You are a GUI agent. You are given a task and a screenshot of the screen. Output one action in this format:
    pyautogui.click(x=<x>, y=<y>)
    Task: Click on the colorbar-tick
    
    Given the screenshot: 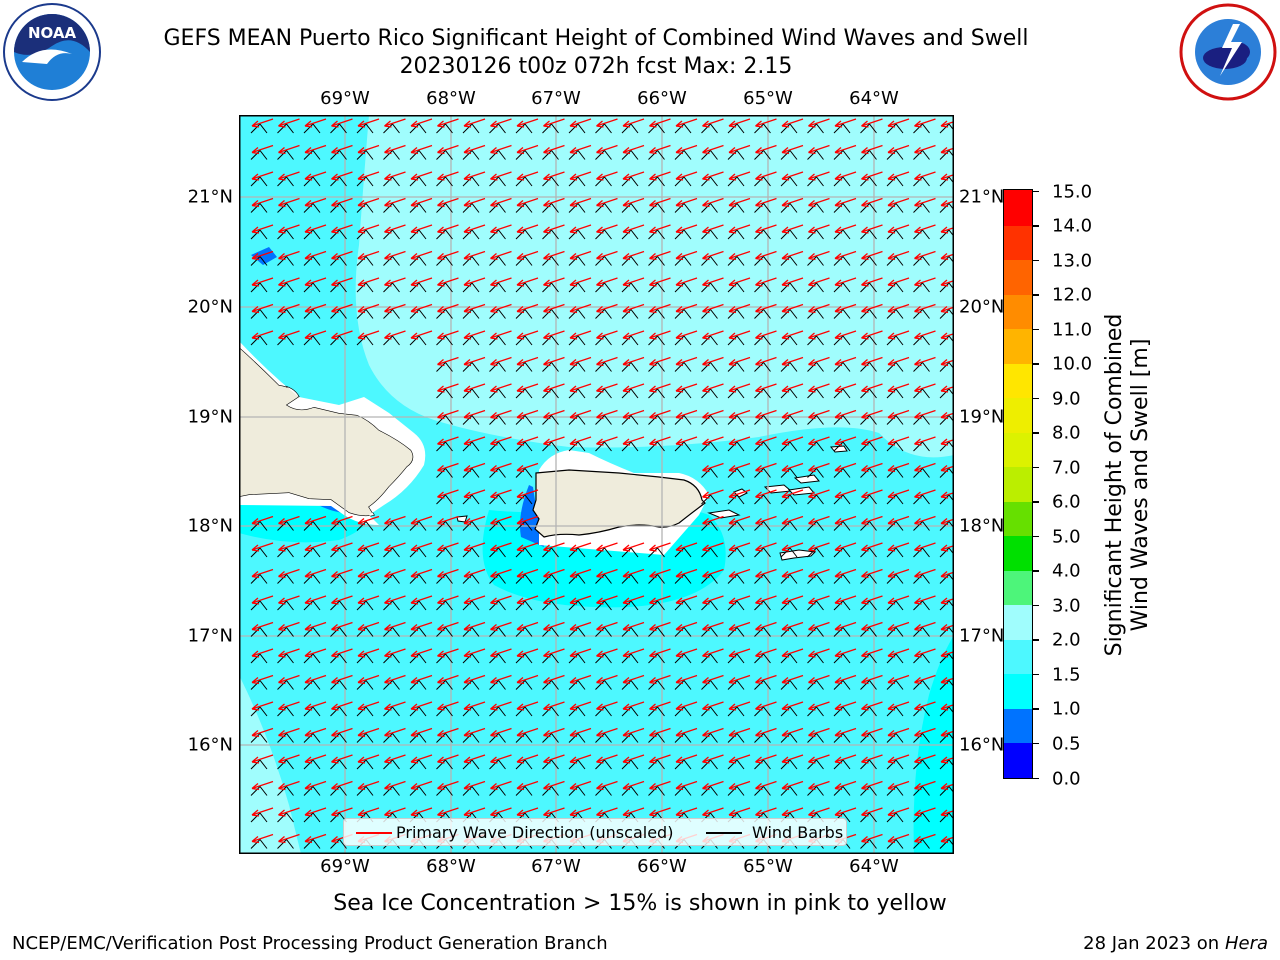 What is the action you would take?
    pyautogui.click(x=1036, y=329)
    